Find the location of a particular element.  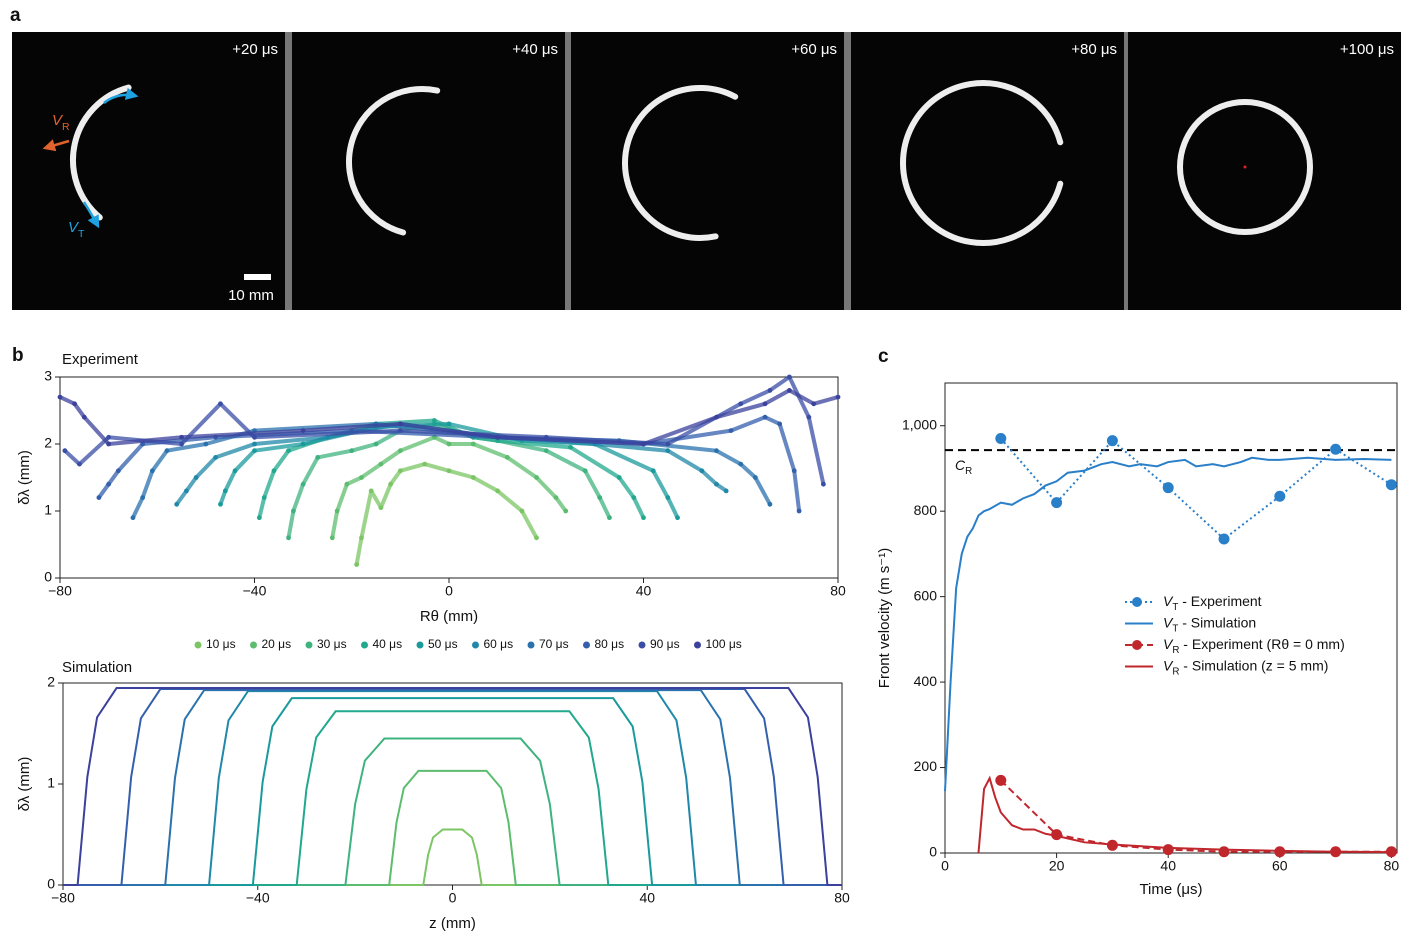

x-axis-label: Time (μs) is located at coordinates (1170, 889).